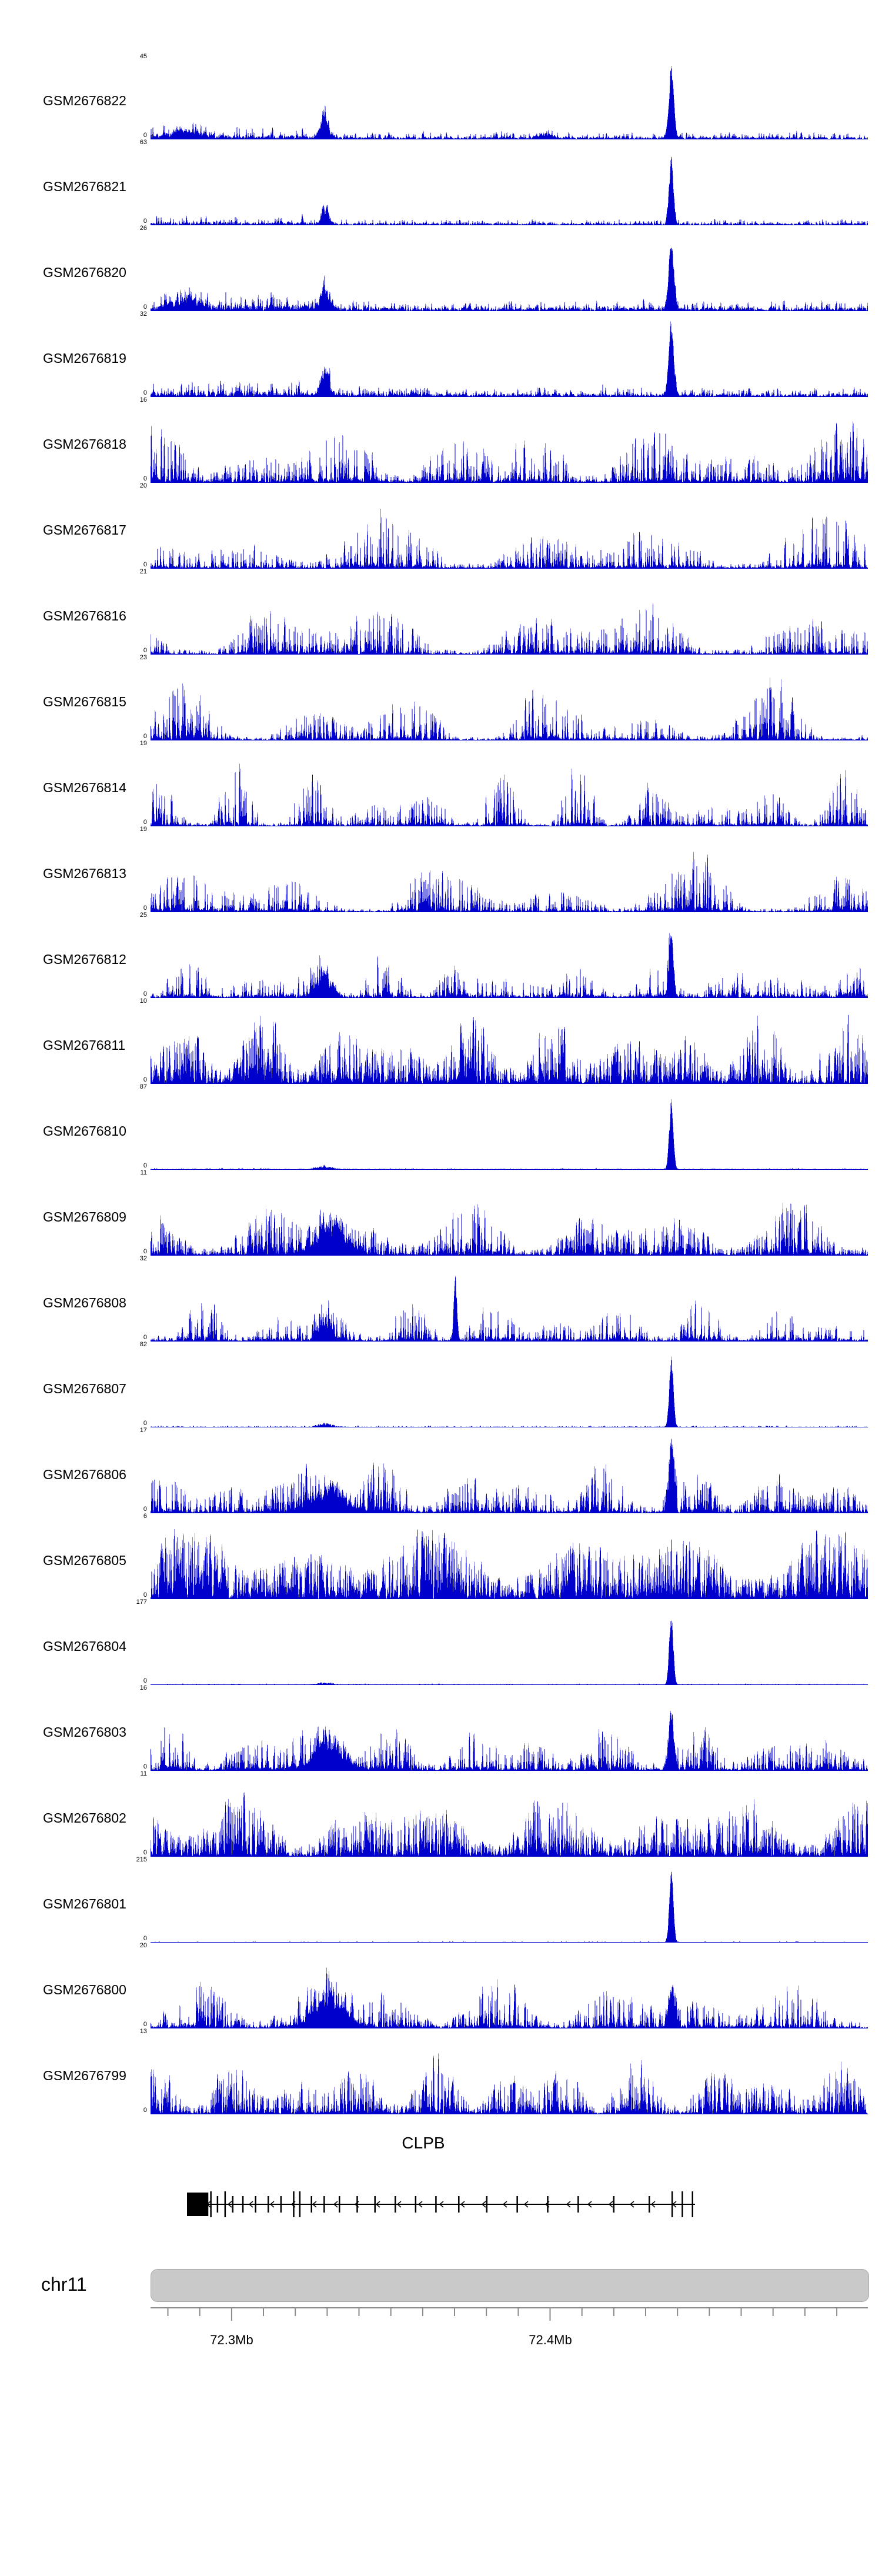  Describe the element at coordinates (143, 1172) in the screenshot. I see `track-ymax-label: 11` at that location.